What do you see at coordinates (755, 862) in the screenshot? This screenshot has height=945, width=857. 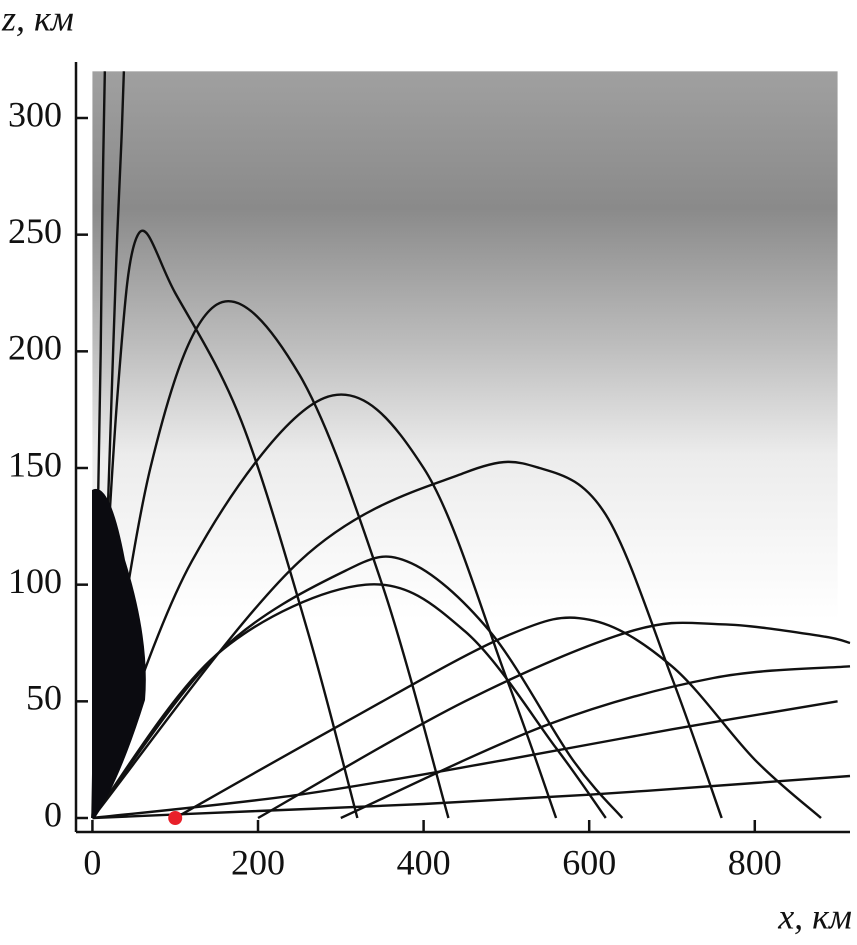 I see `x-tick-label: 800` at bounding box center [755, 862].